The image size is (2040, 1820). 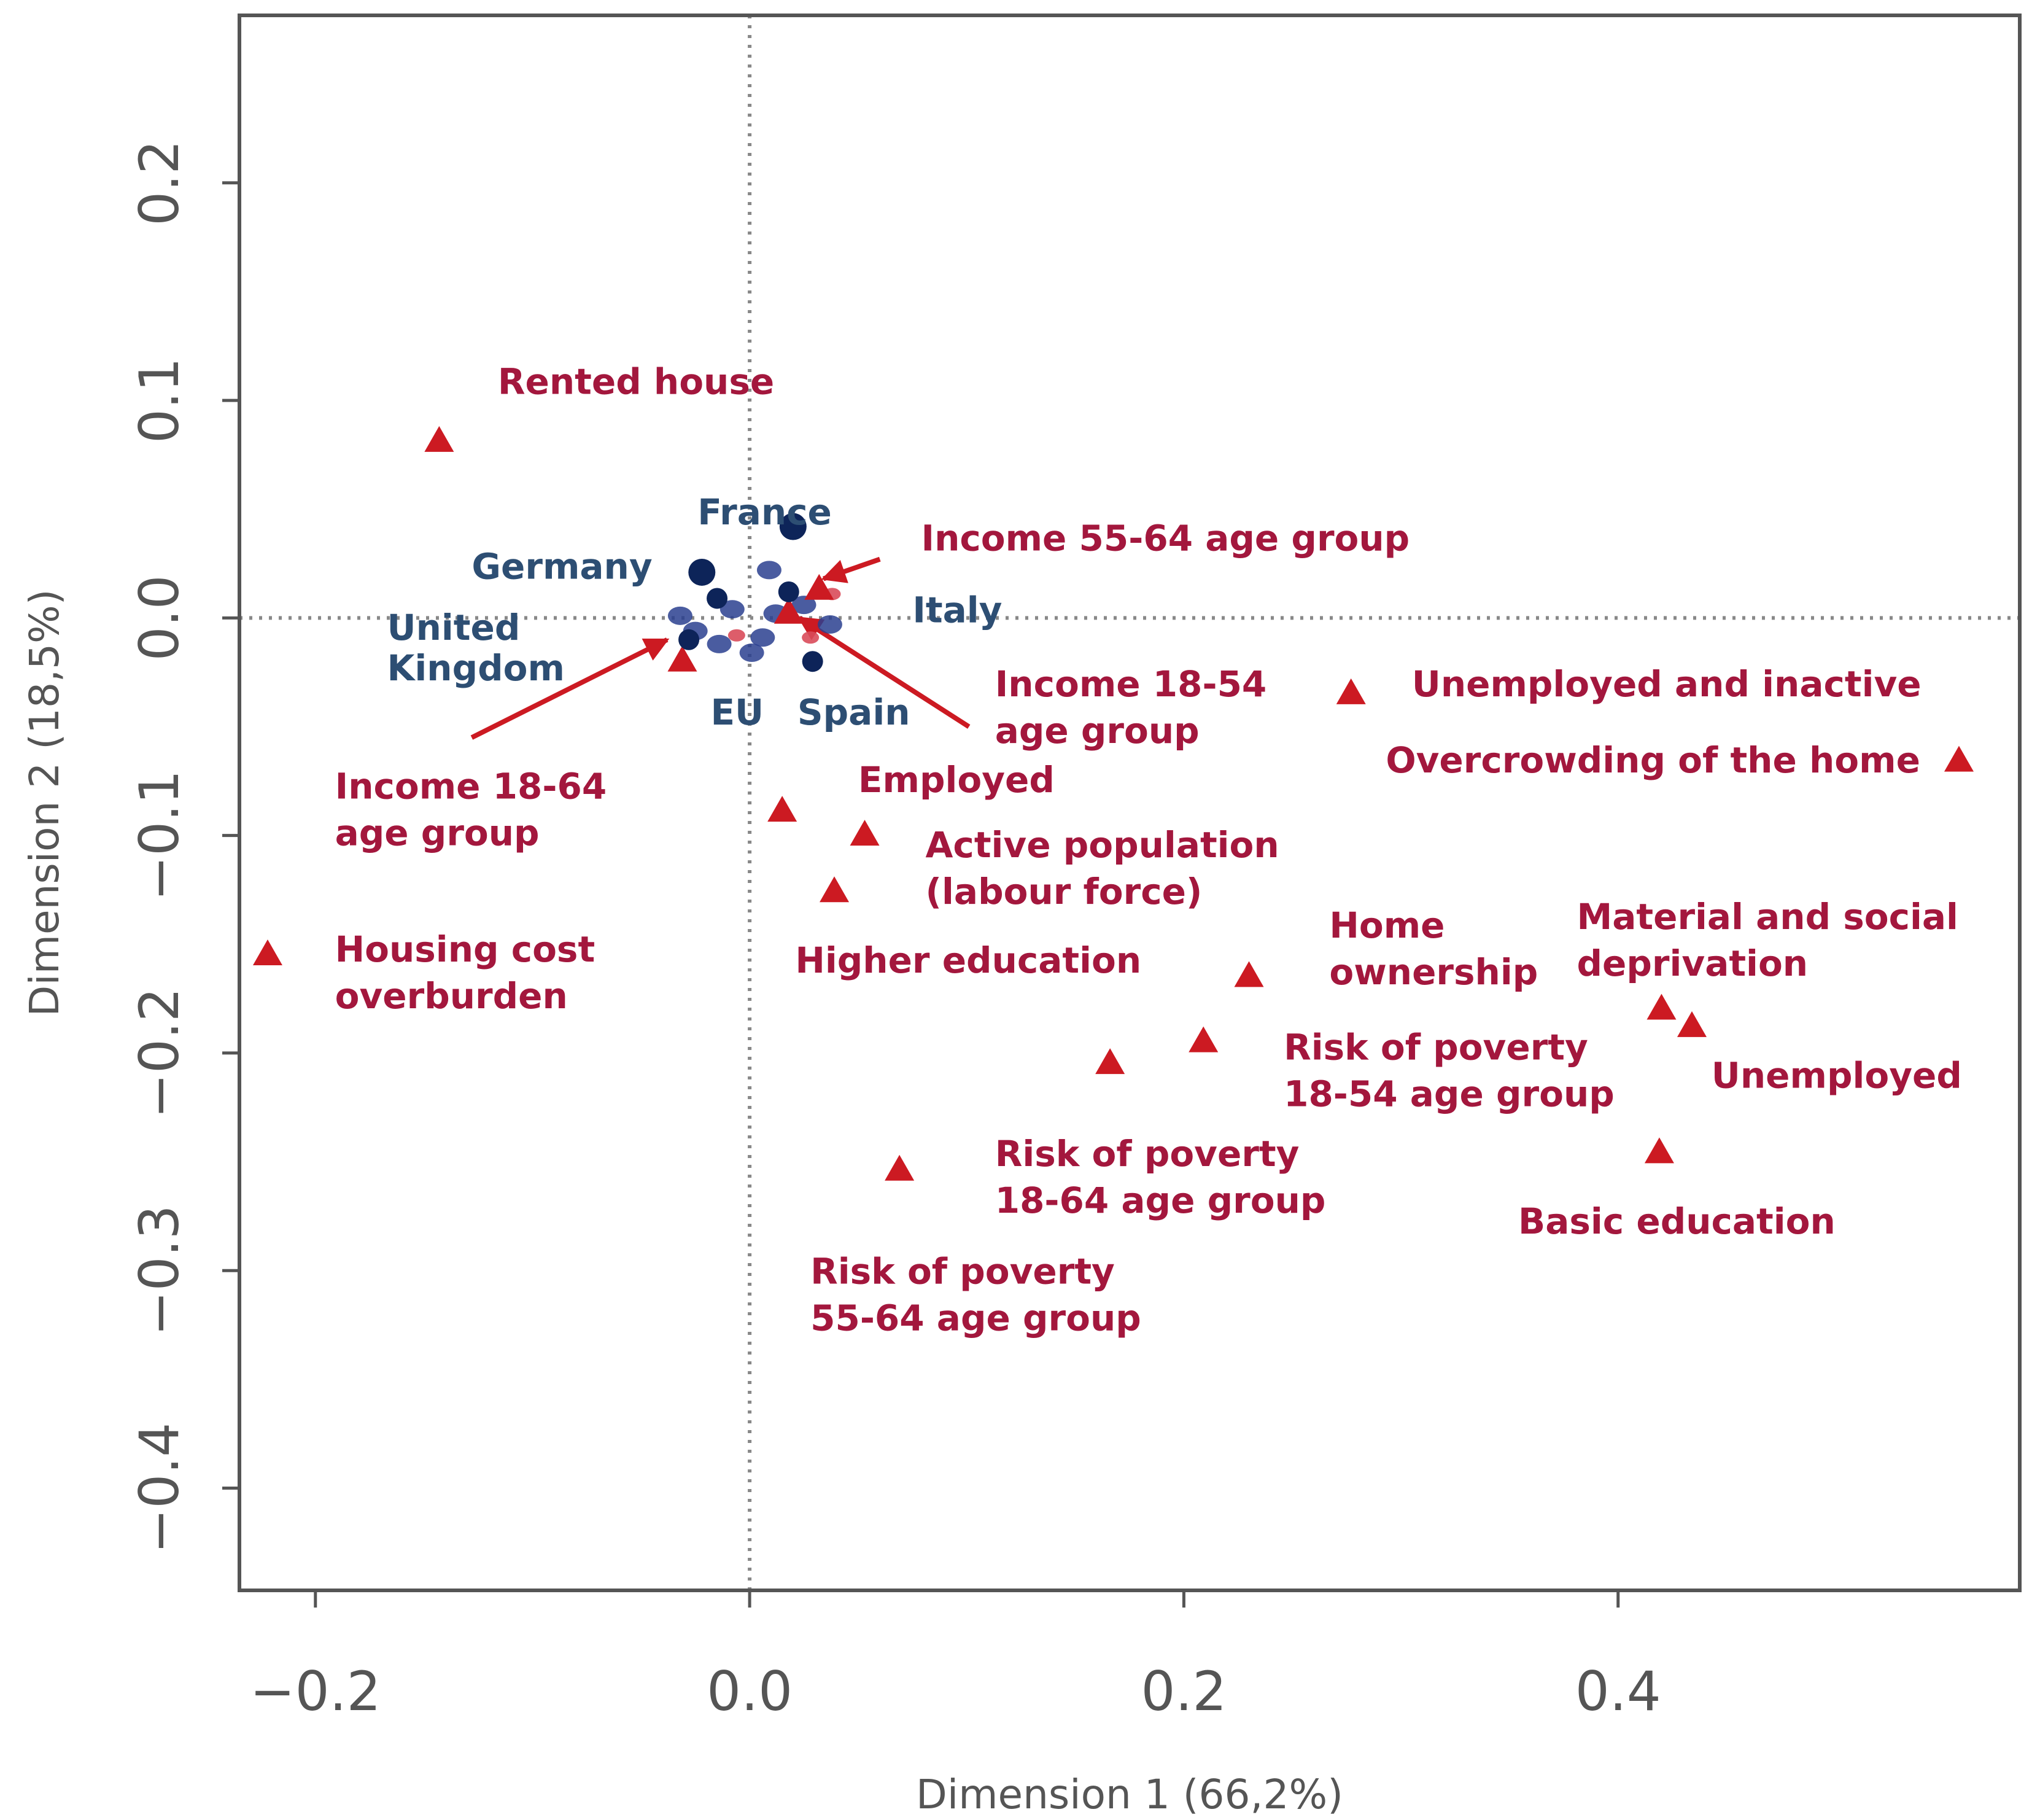 What do you see at coordinates (702, 572) in the screenshot?
I see `country-point-germany` at bounding box center [702, 572].